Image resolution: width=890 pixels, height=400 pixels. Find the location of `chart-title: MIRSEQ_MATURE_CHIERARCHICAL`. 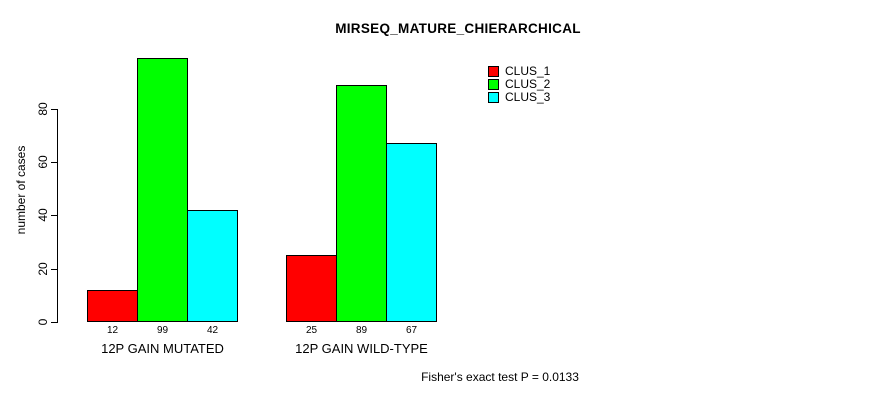

chart-title: MIRSEQ_MATURE_CHIERARCHICAL is located at coordinates (458, 28).